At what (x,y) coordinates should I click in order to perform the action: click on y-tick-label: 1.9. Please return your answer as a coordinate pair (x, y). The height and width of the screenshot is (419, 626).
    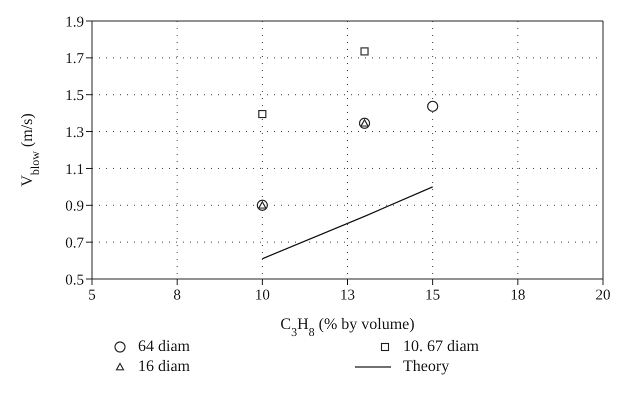
    Looking at the image, I should click on (74, 22).